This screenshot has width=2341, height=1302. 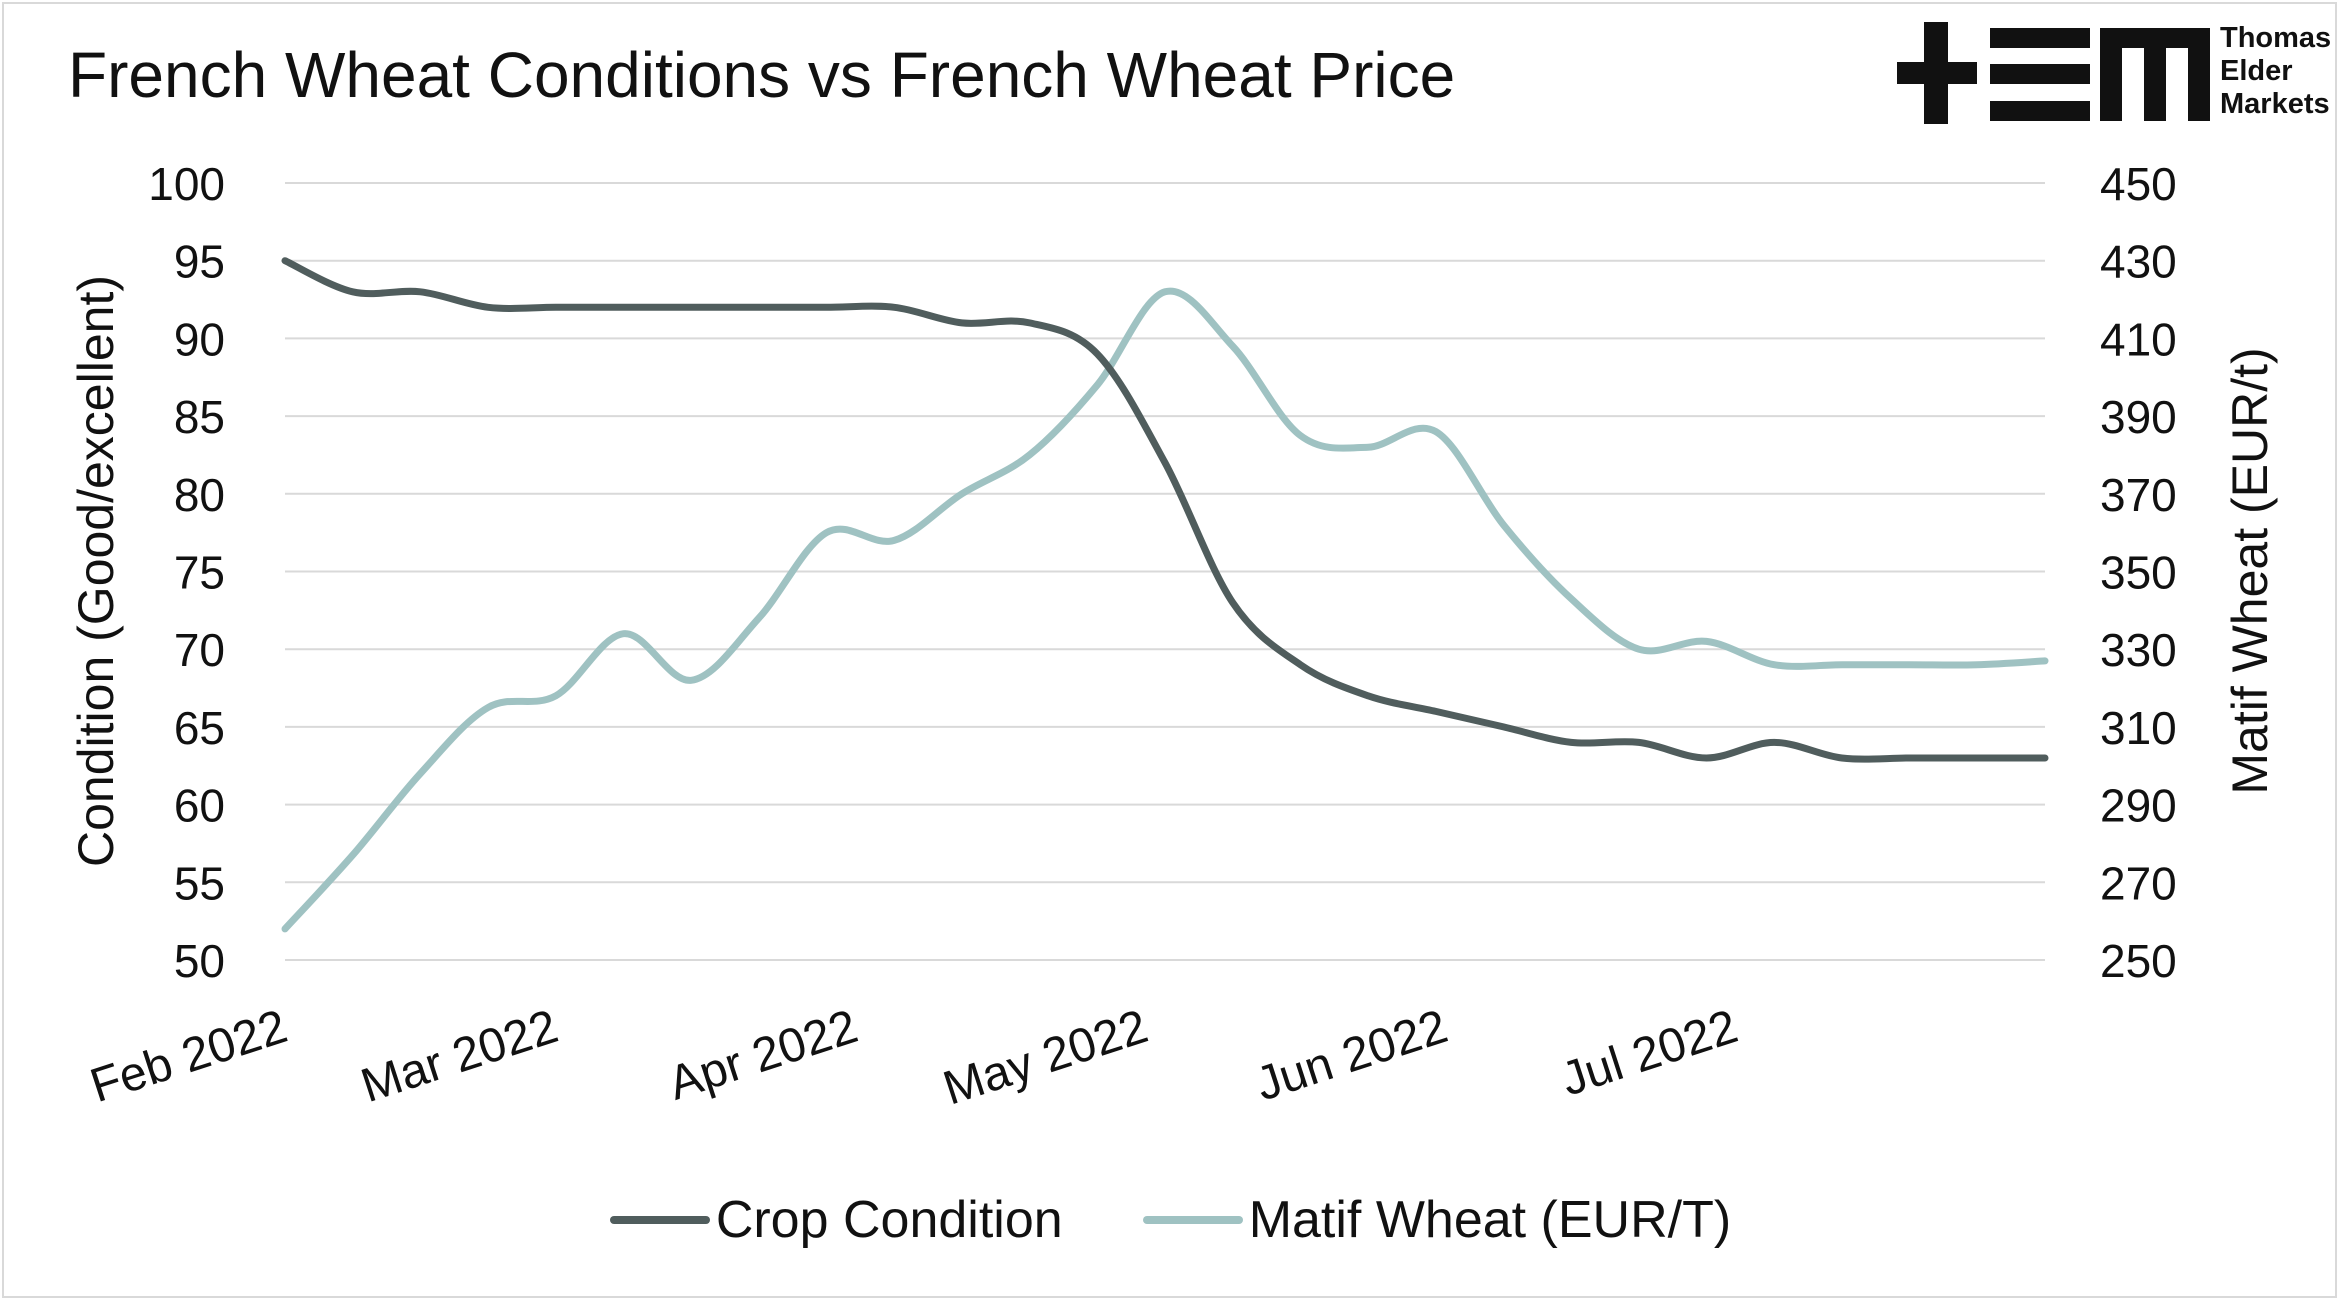 I want to click on y-left-tick-label: 75, so click(x=199, y=573).